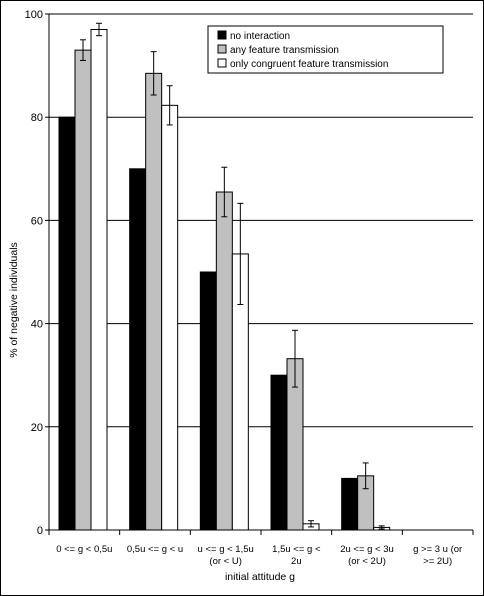  I want to click on legend-swatch-no-interaction, so click(222, 35).